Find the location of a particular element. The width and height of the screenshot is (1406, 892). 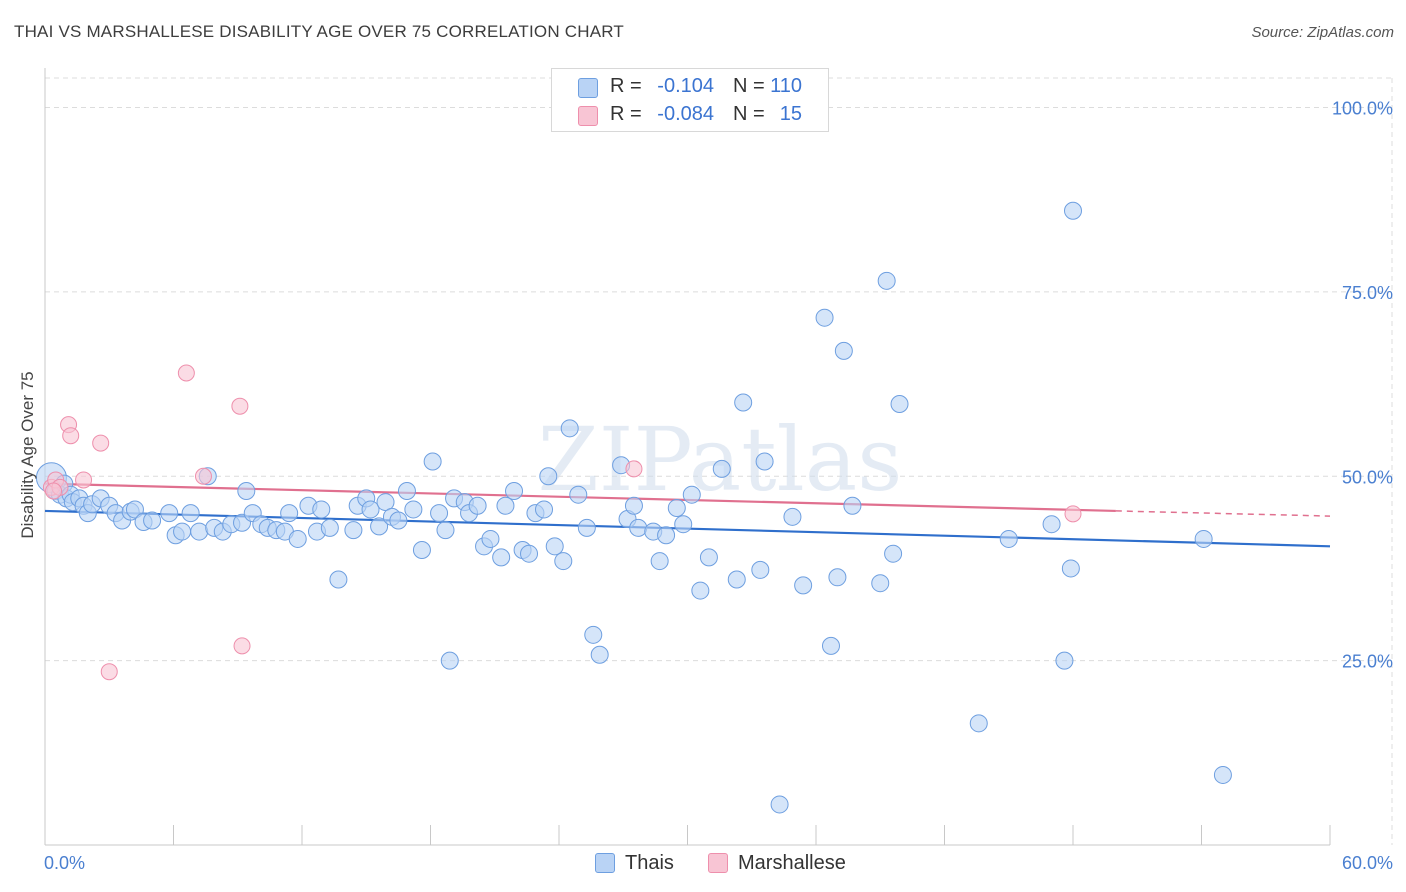

legend-label-marshallese: Marshallese is located at coordinates (792, 863).